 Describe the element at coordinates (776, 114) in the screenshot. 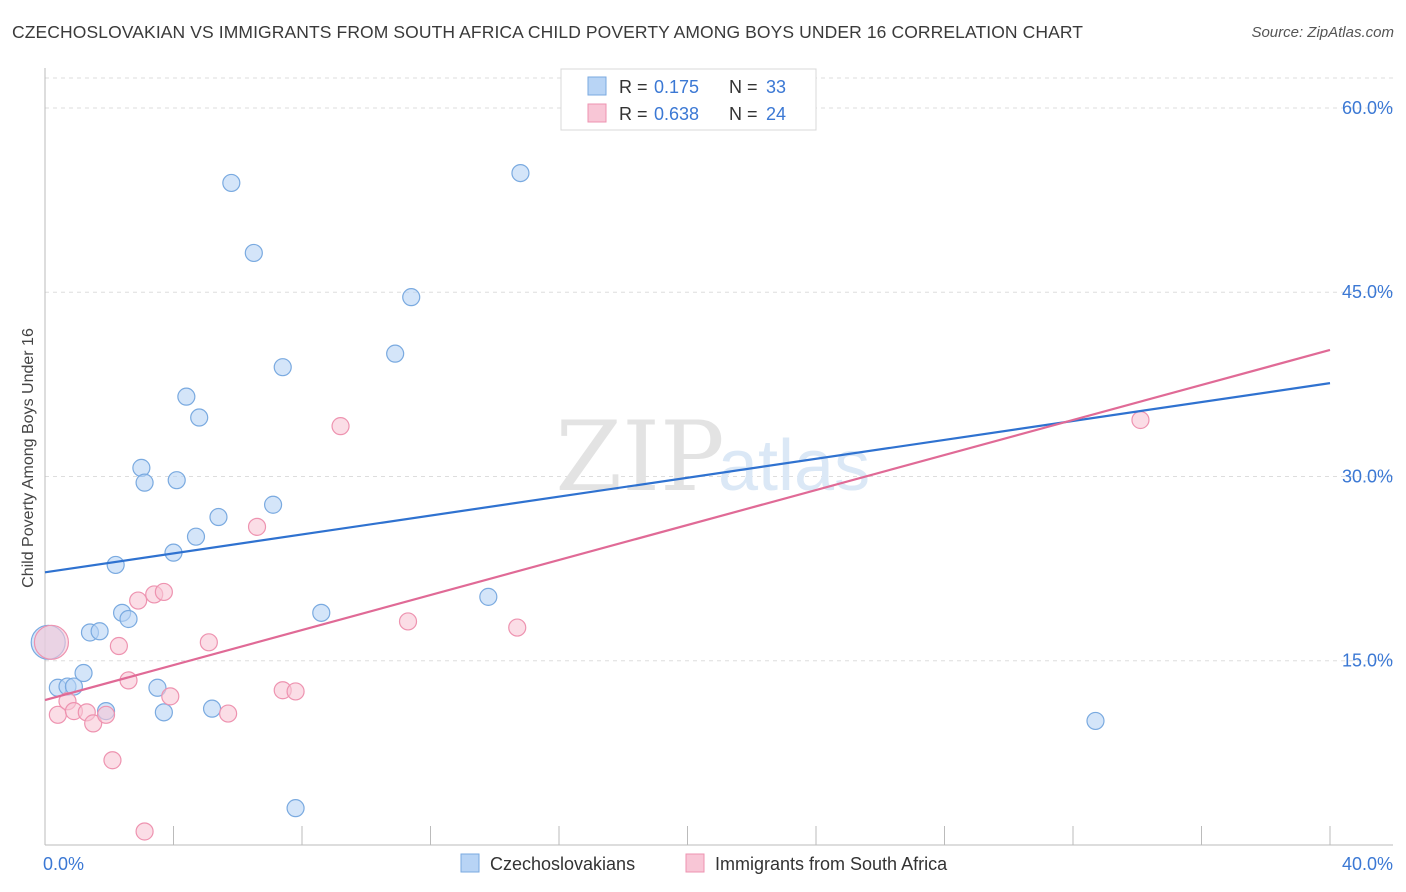

I see `n-value: 24` at that location.